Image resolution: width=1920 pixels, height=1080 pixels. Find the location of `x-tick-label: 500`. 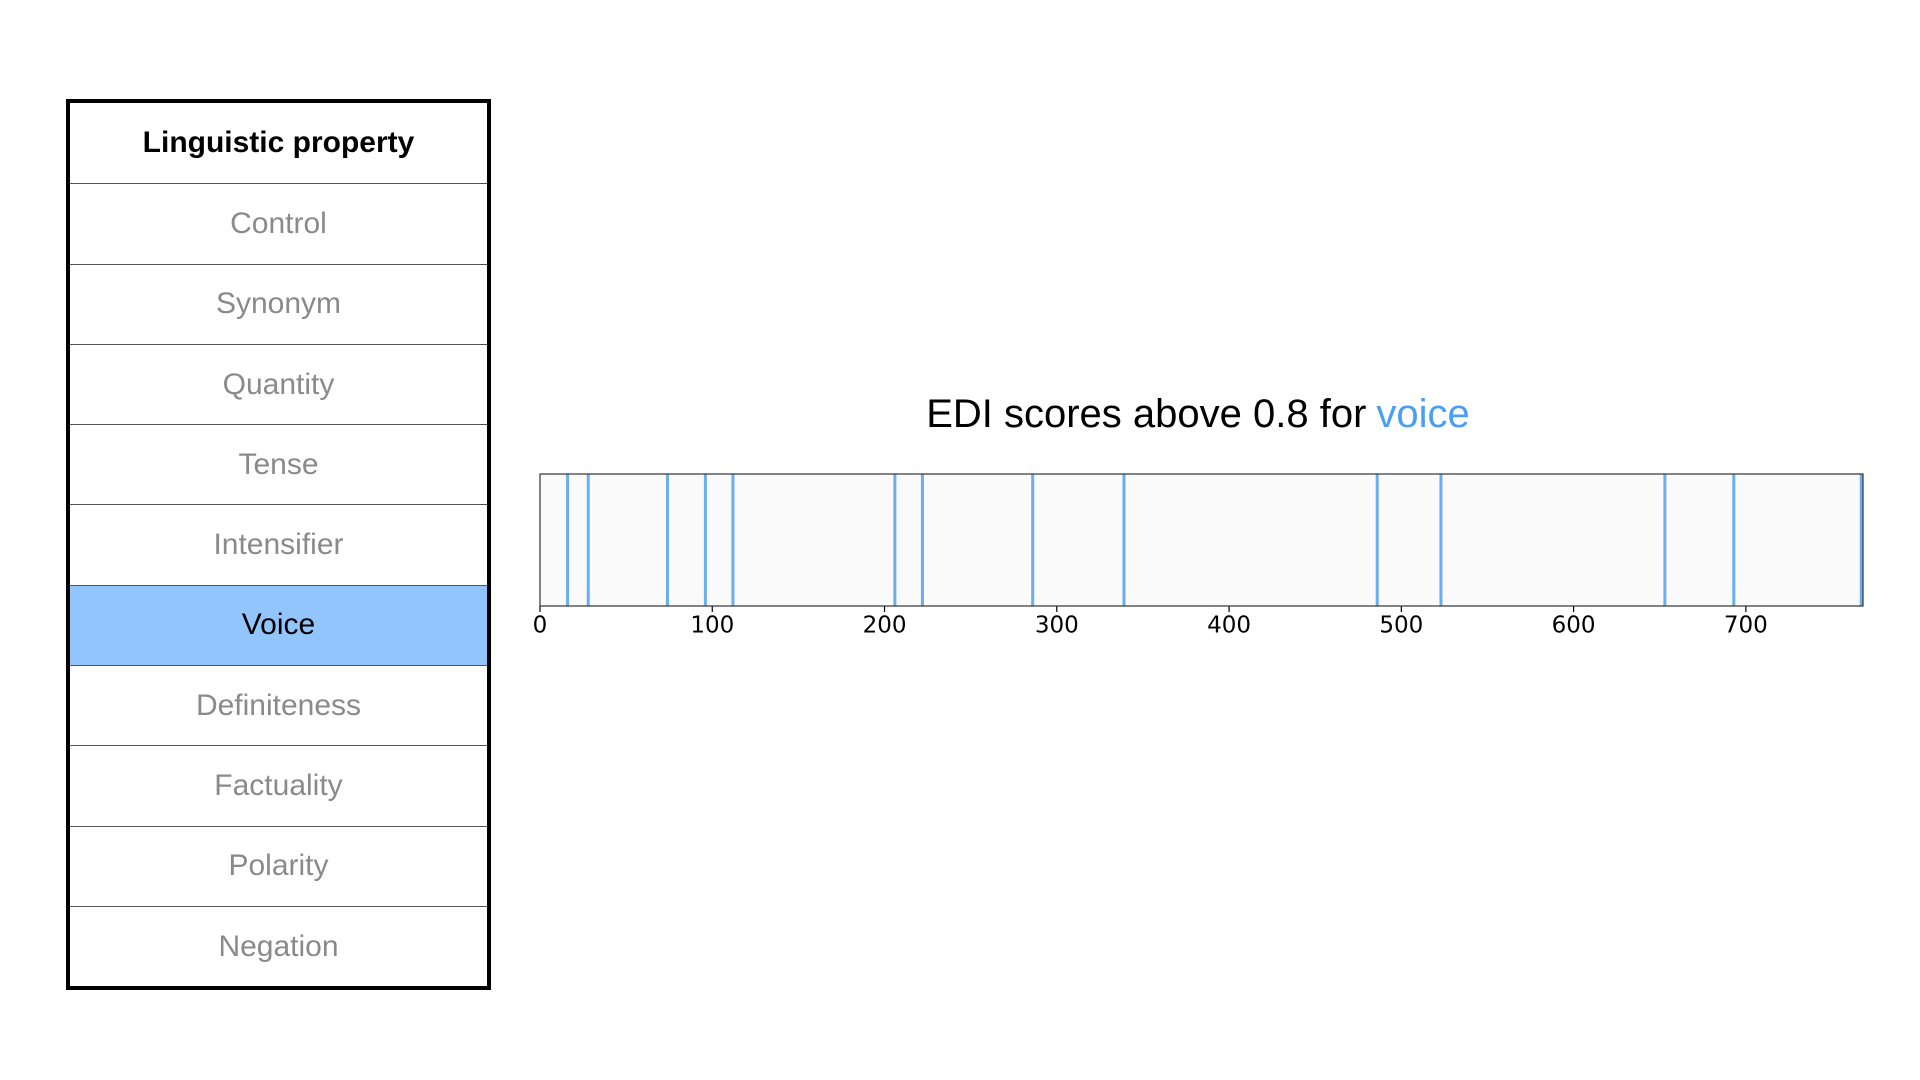

x-tick-label: 500 is located at coordinates (1401, 626).